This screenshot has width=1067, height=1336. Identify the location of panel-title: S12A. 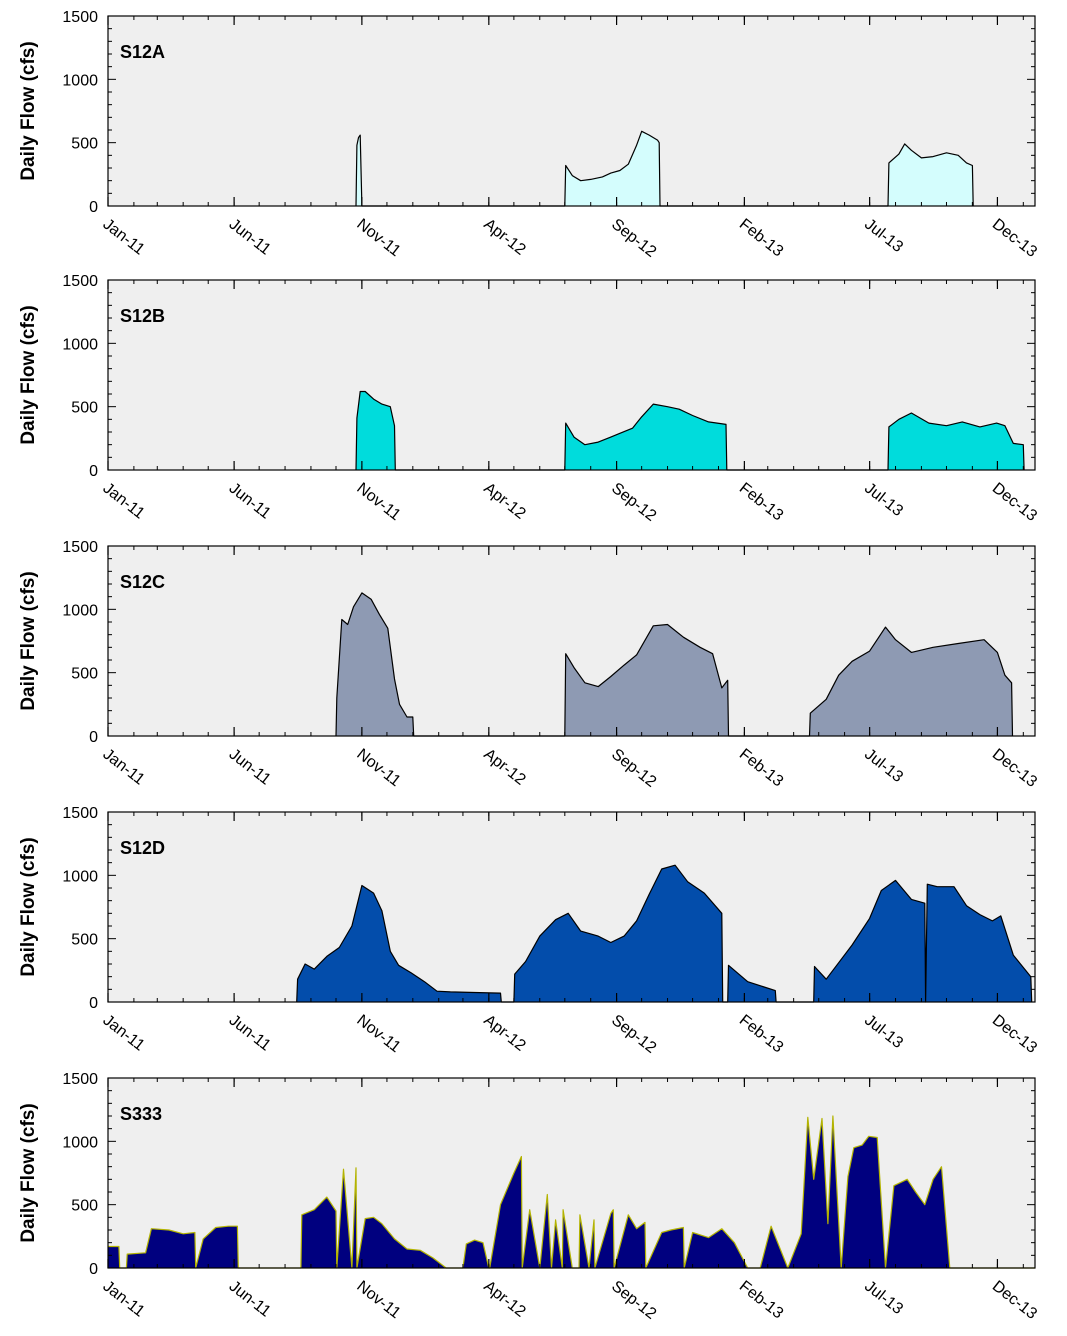
(142, 52).